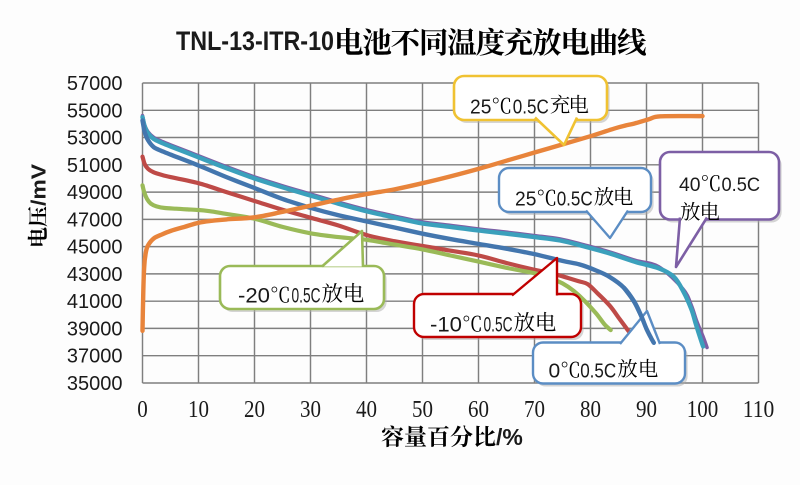  What do you see at coordinates (703, 410) in the screenshot?
I see `svg-text: 100` at bounding box center [703, 410].